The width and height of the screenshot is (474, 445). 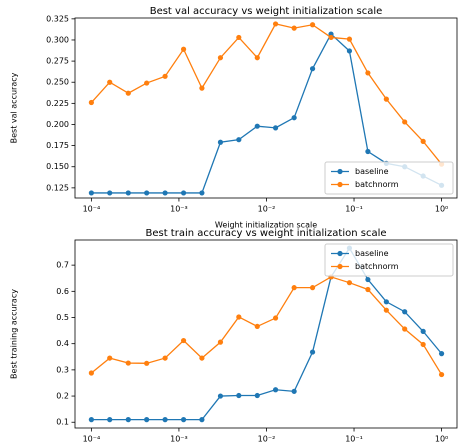 I want to click on y-tick-label: 0.300, so click(x=57, y=39).